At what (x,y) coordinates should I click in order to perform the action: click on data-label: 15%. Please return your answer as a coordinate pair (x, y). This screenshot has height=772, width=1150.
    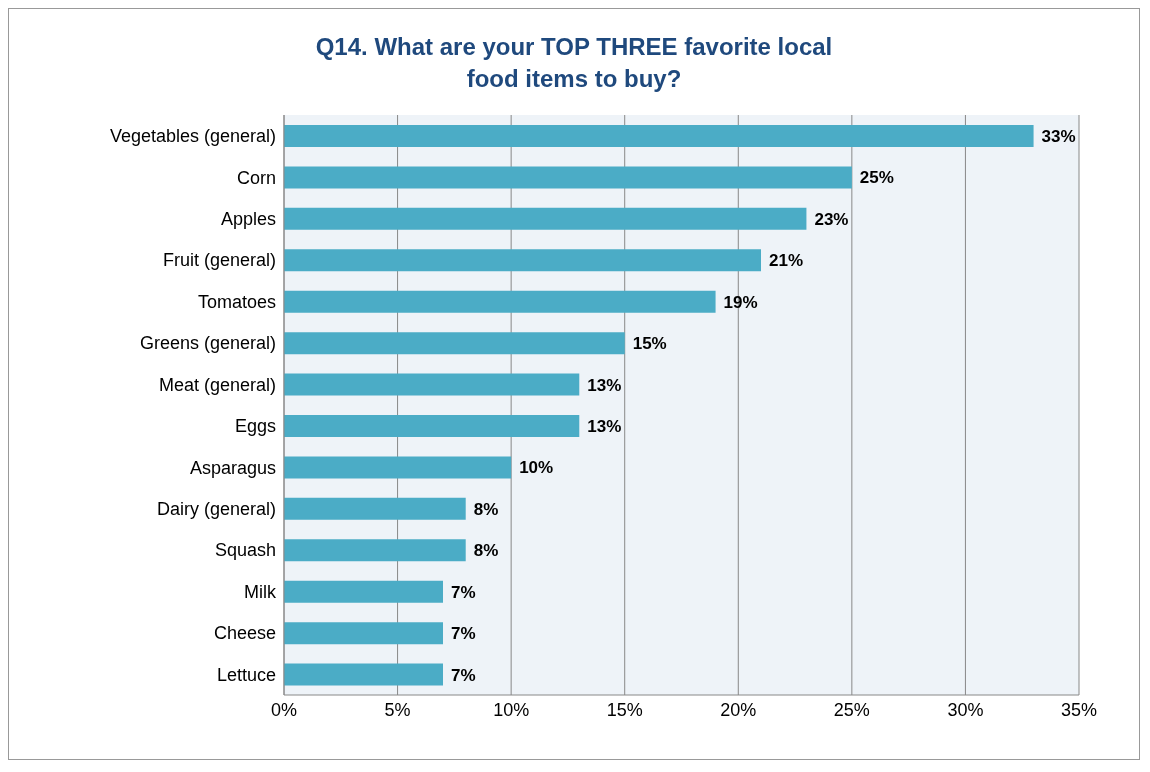
    Looking at the image, I should click on (649, 344).